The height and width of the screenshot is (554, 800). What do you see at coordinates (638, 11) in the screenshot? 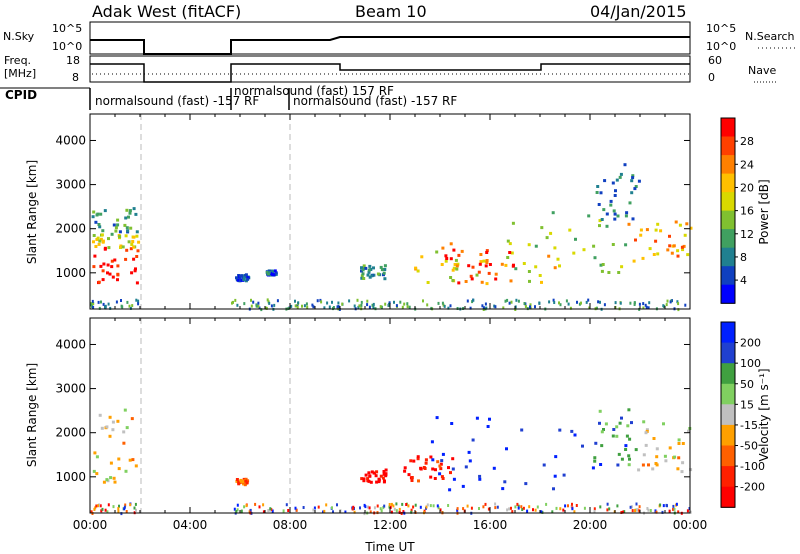
I see `date-title: 04/Jan/2015` at bounding box center [638, 11].